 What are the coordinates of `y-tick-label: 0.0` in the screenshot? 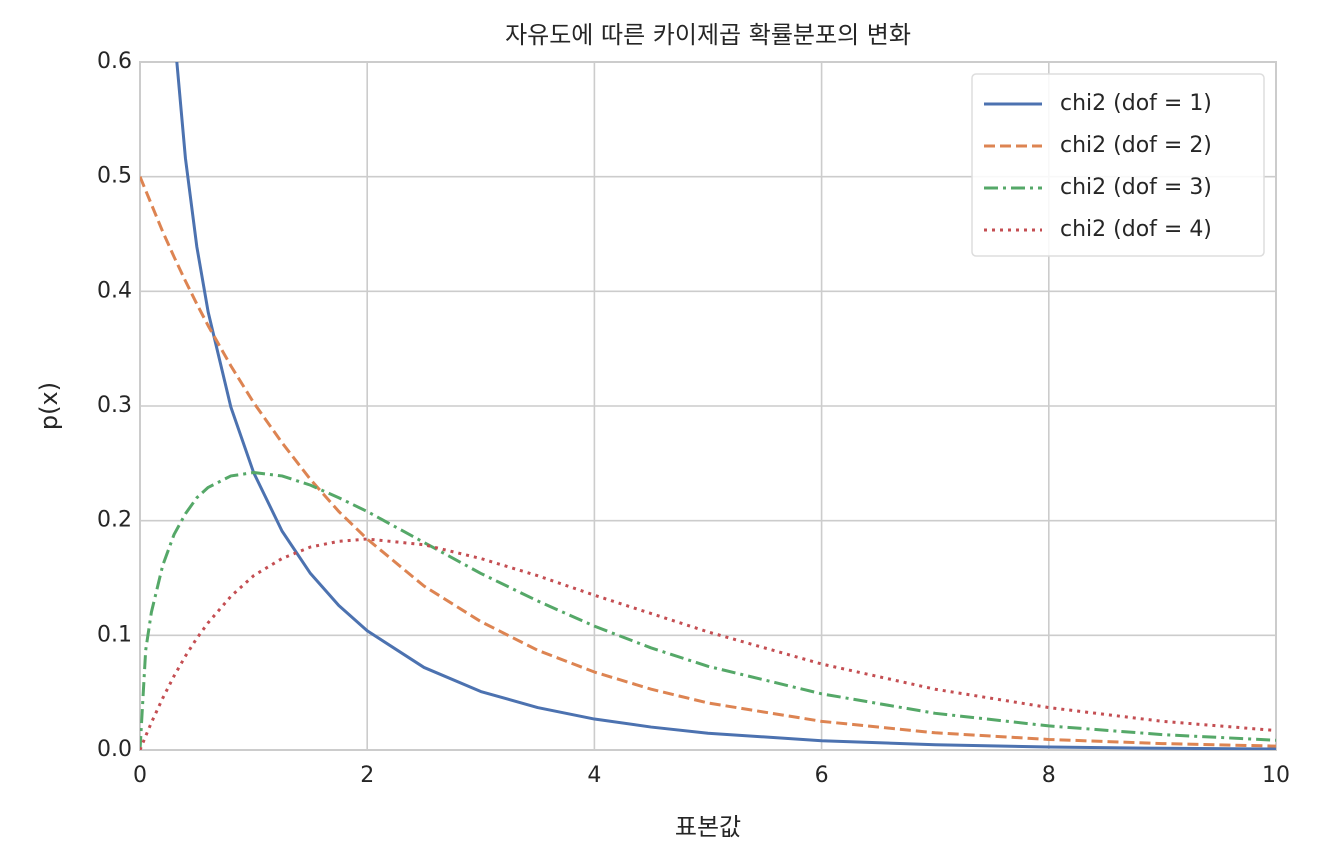 It's located at (114, 749).